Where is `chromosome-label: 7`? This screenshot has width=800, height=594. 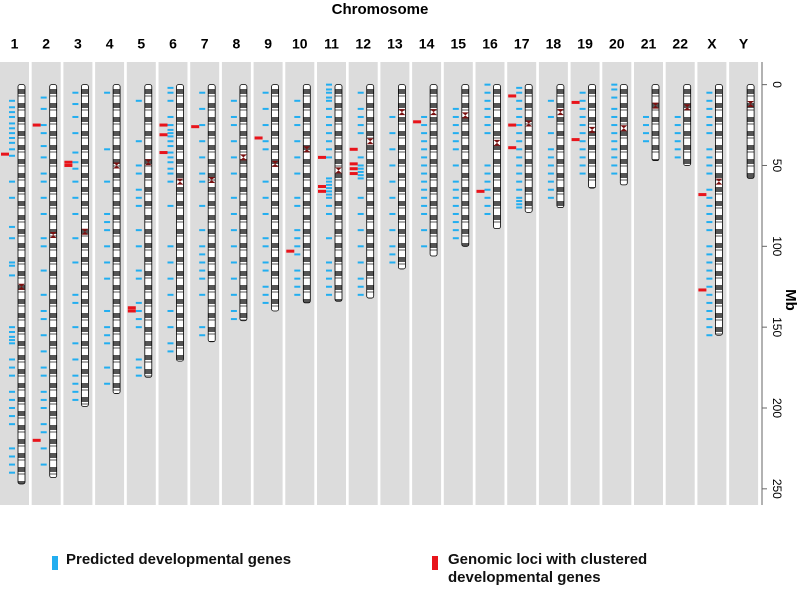 chromosome-label: 7 is located at coordinates (205, 44).